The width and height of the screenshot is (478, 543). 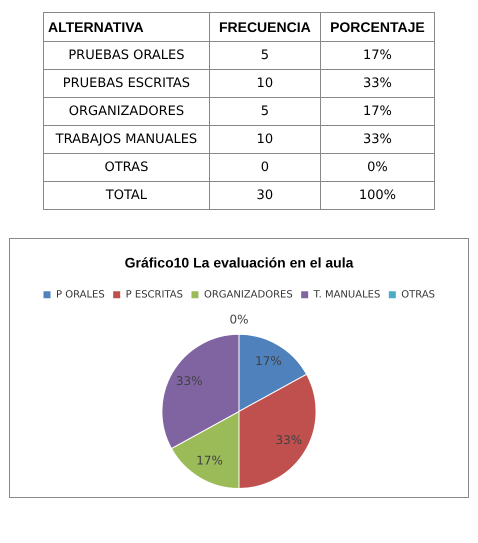 I want to click on category-label: TOTAL, so click(x=127, y=196).